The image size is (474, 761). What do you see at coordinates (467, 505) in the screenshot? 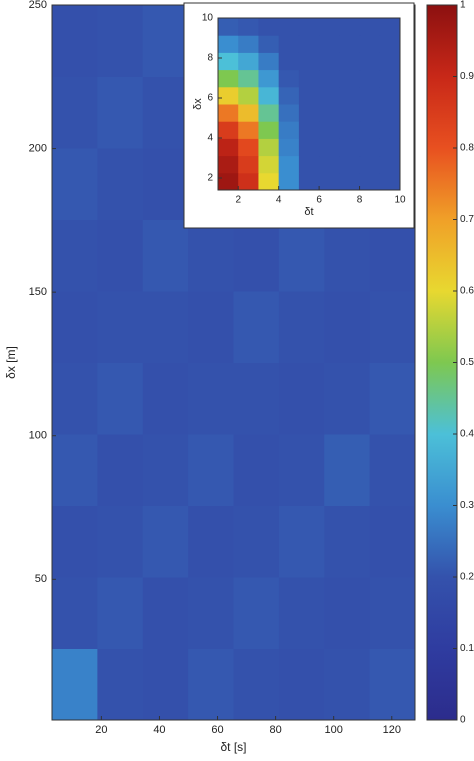
I see `colorbar-tick-label: 0.3` at bounding box center [467, 505].